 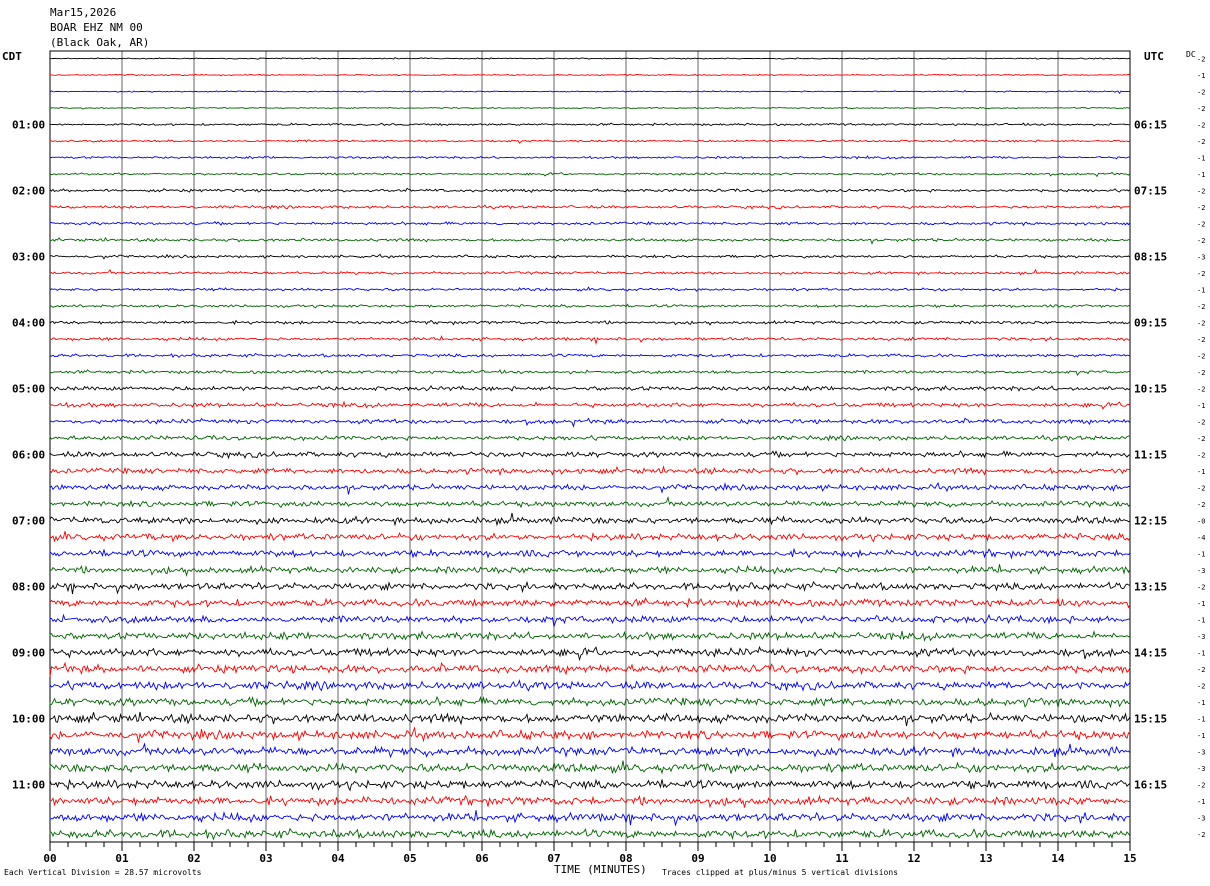 What do you see at coordinates (265, 858) in the screenshot?
I see `x-tick-label-03: 03` at bounding box center [265, 858].